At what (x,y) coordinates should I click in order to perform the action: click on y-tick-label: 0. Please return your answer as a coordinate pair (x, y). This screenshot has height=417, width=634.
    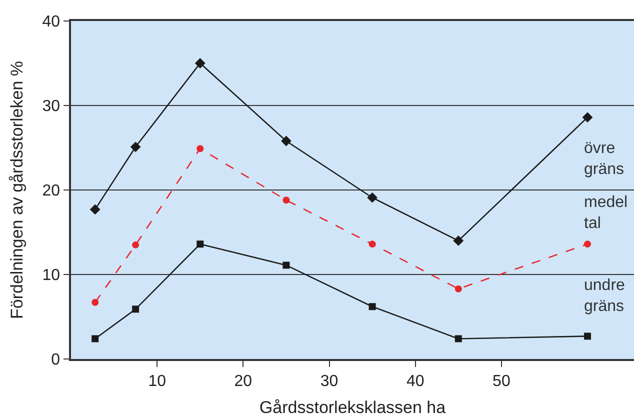
    Looking at the image, I should click on (55, 360).